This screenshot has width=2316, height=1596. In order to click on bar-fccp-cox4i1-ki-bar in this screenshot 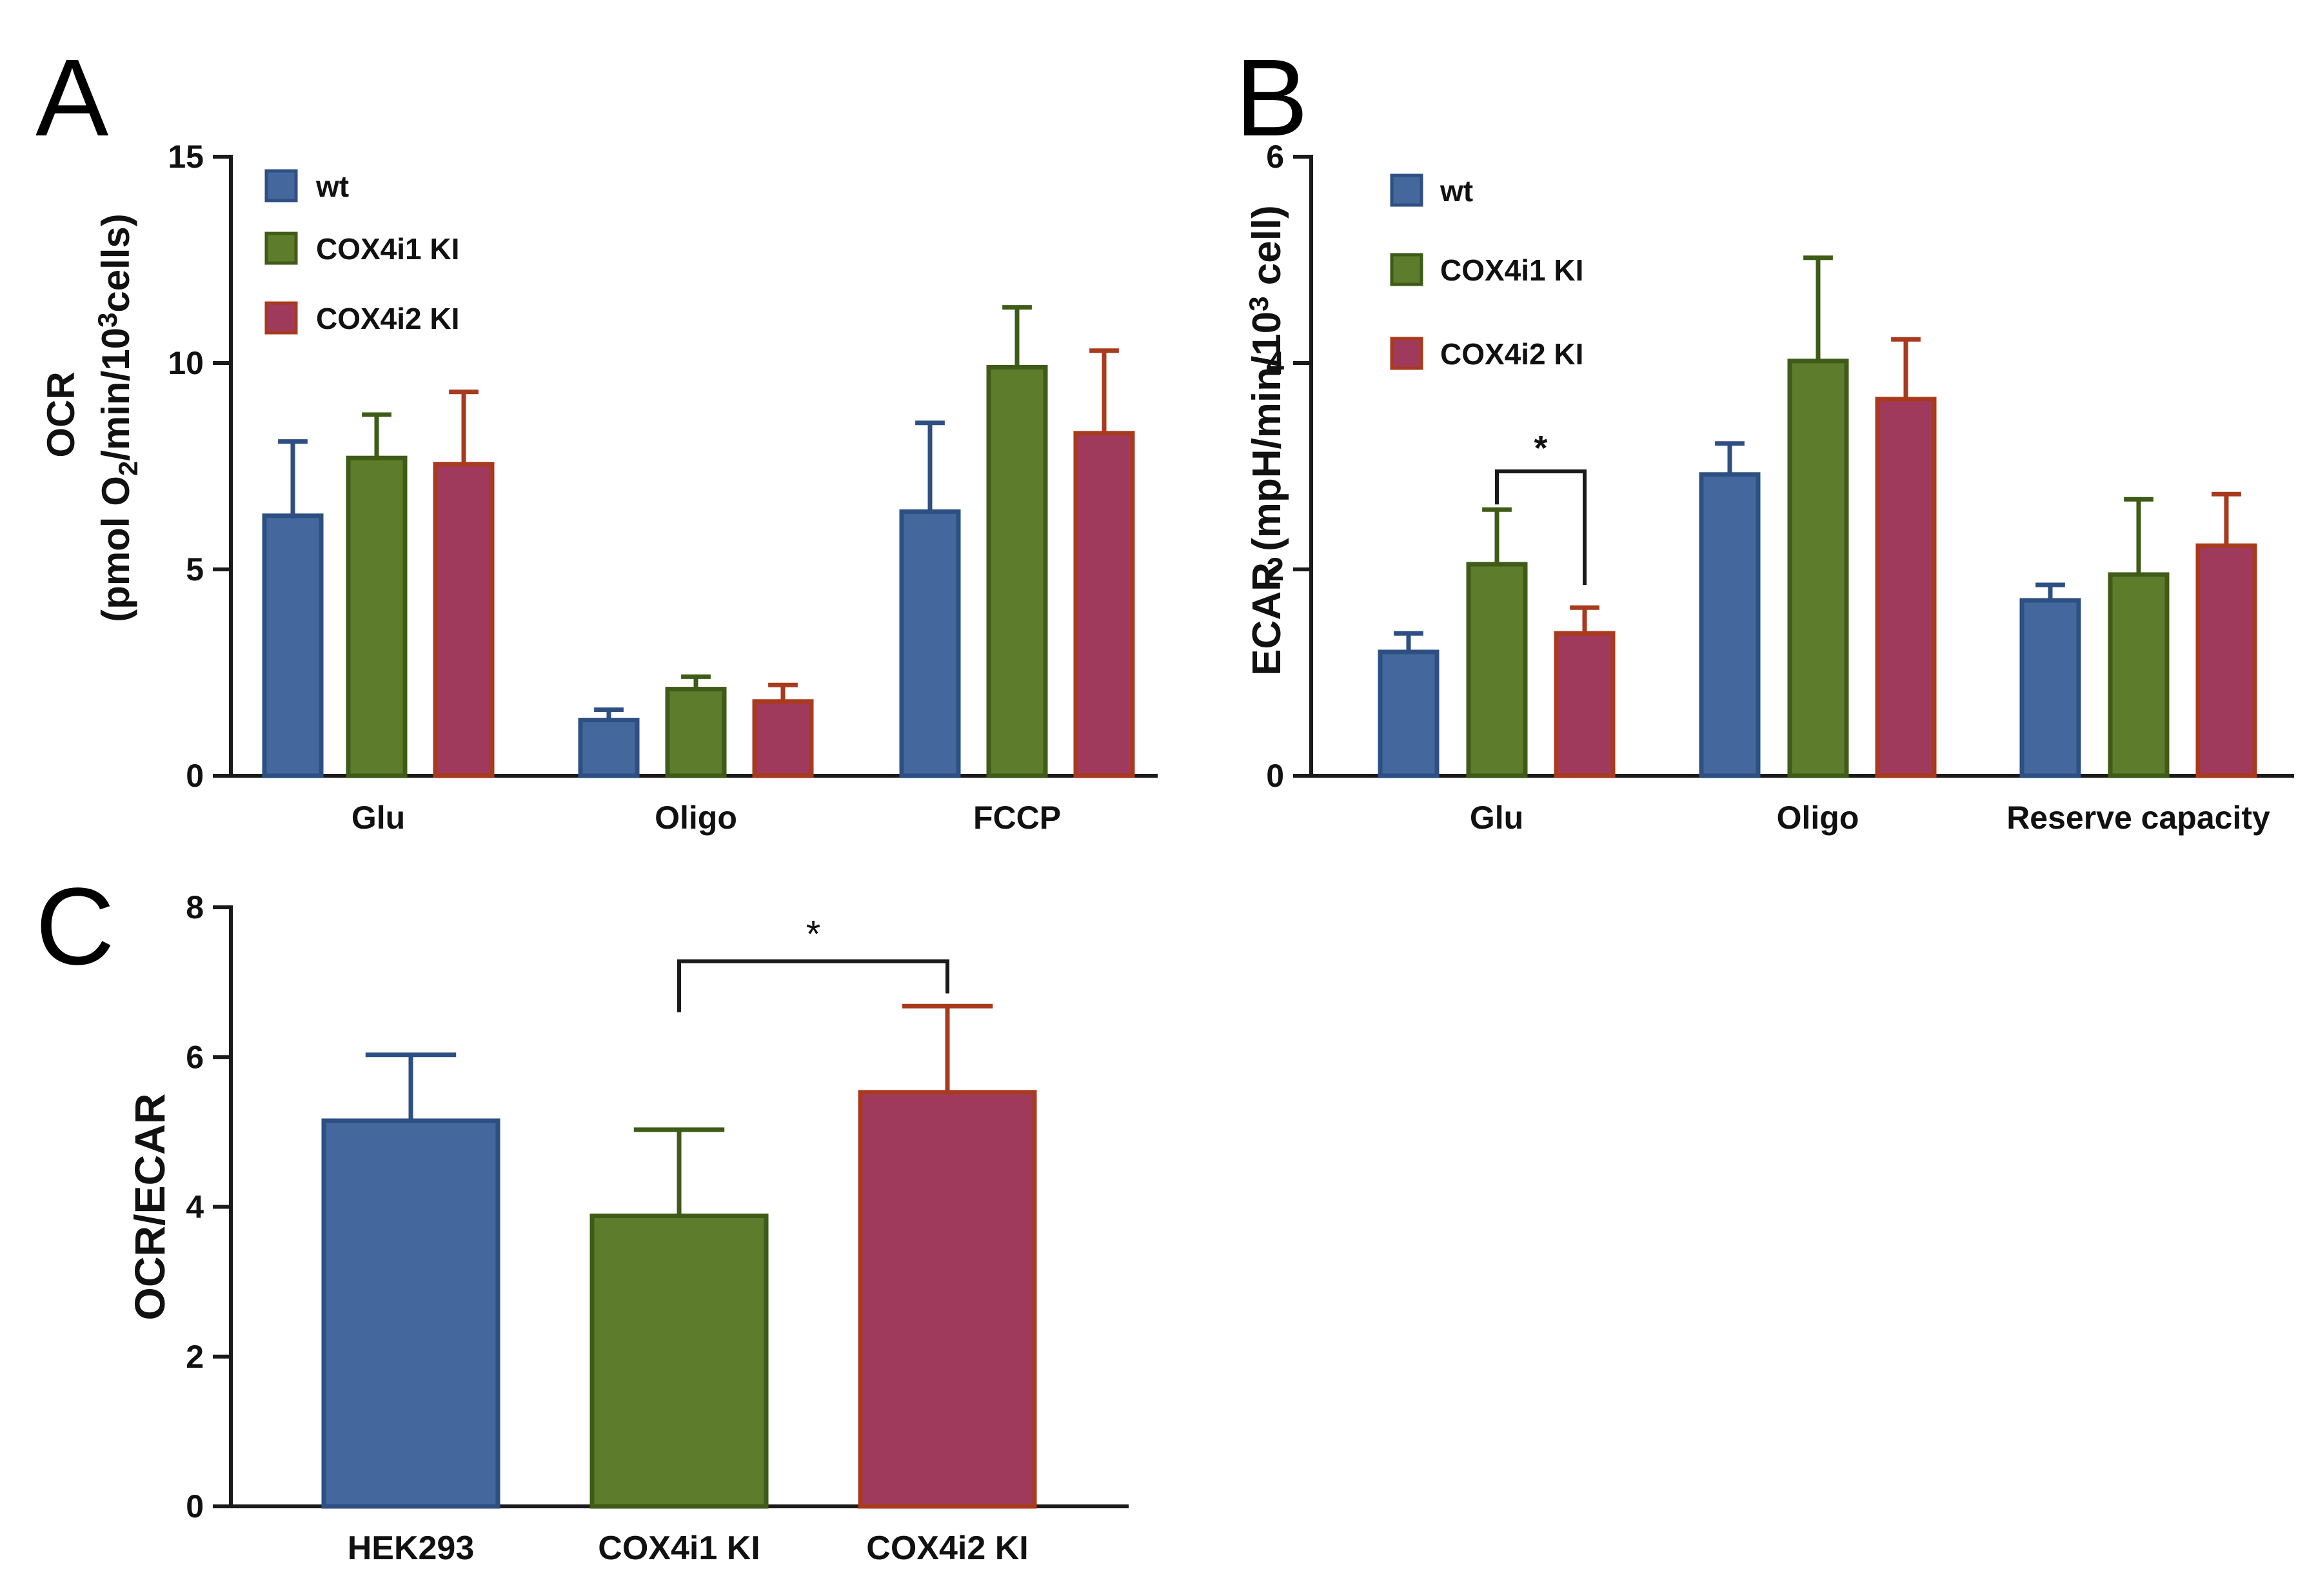, I will do `click(1017, 571)`.